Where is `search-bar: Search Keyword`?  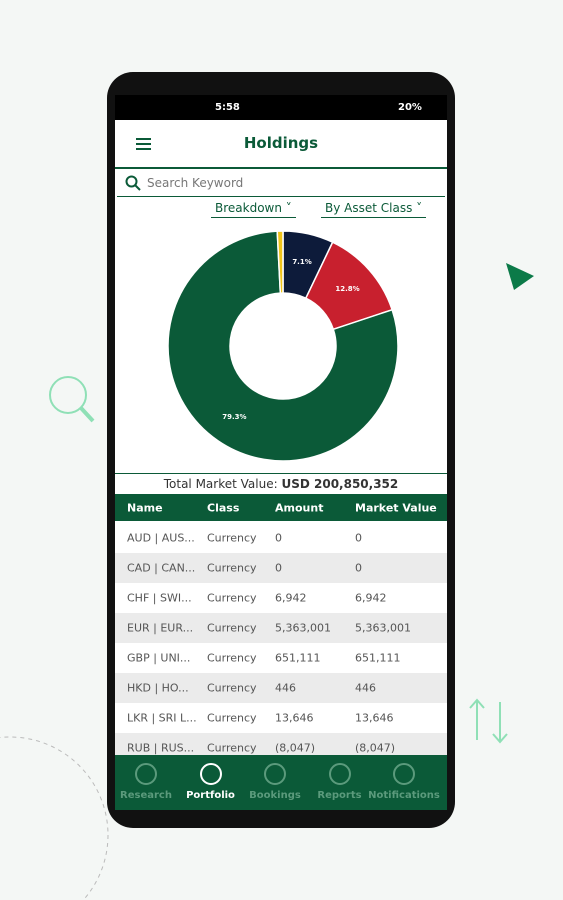 search-bar: Search Keyword is located at coordinates (281, 183).